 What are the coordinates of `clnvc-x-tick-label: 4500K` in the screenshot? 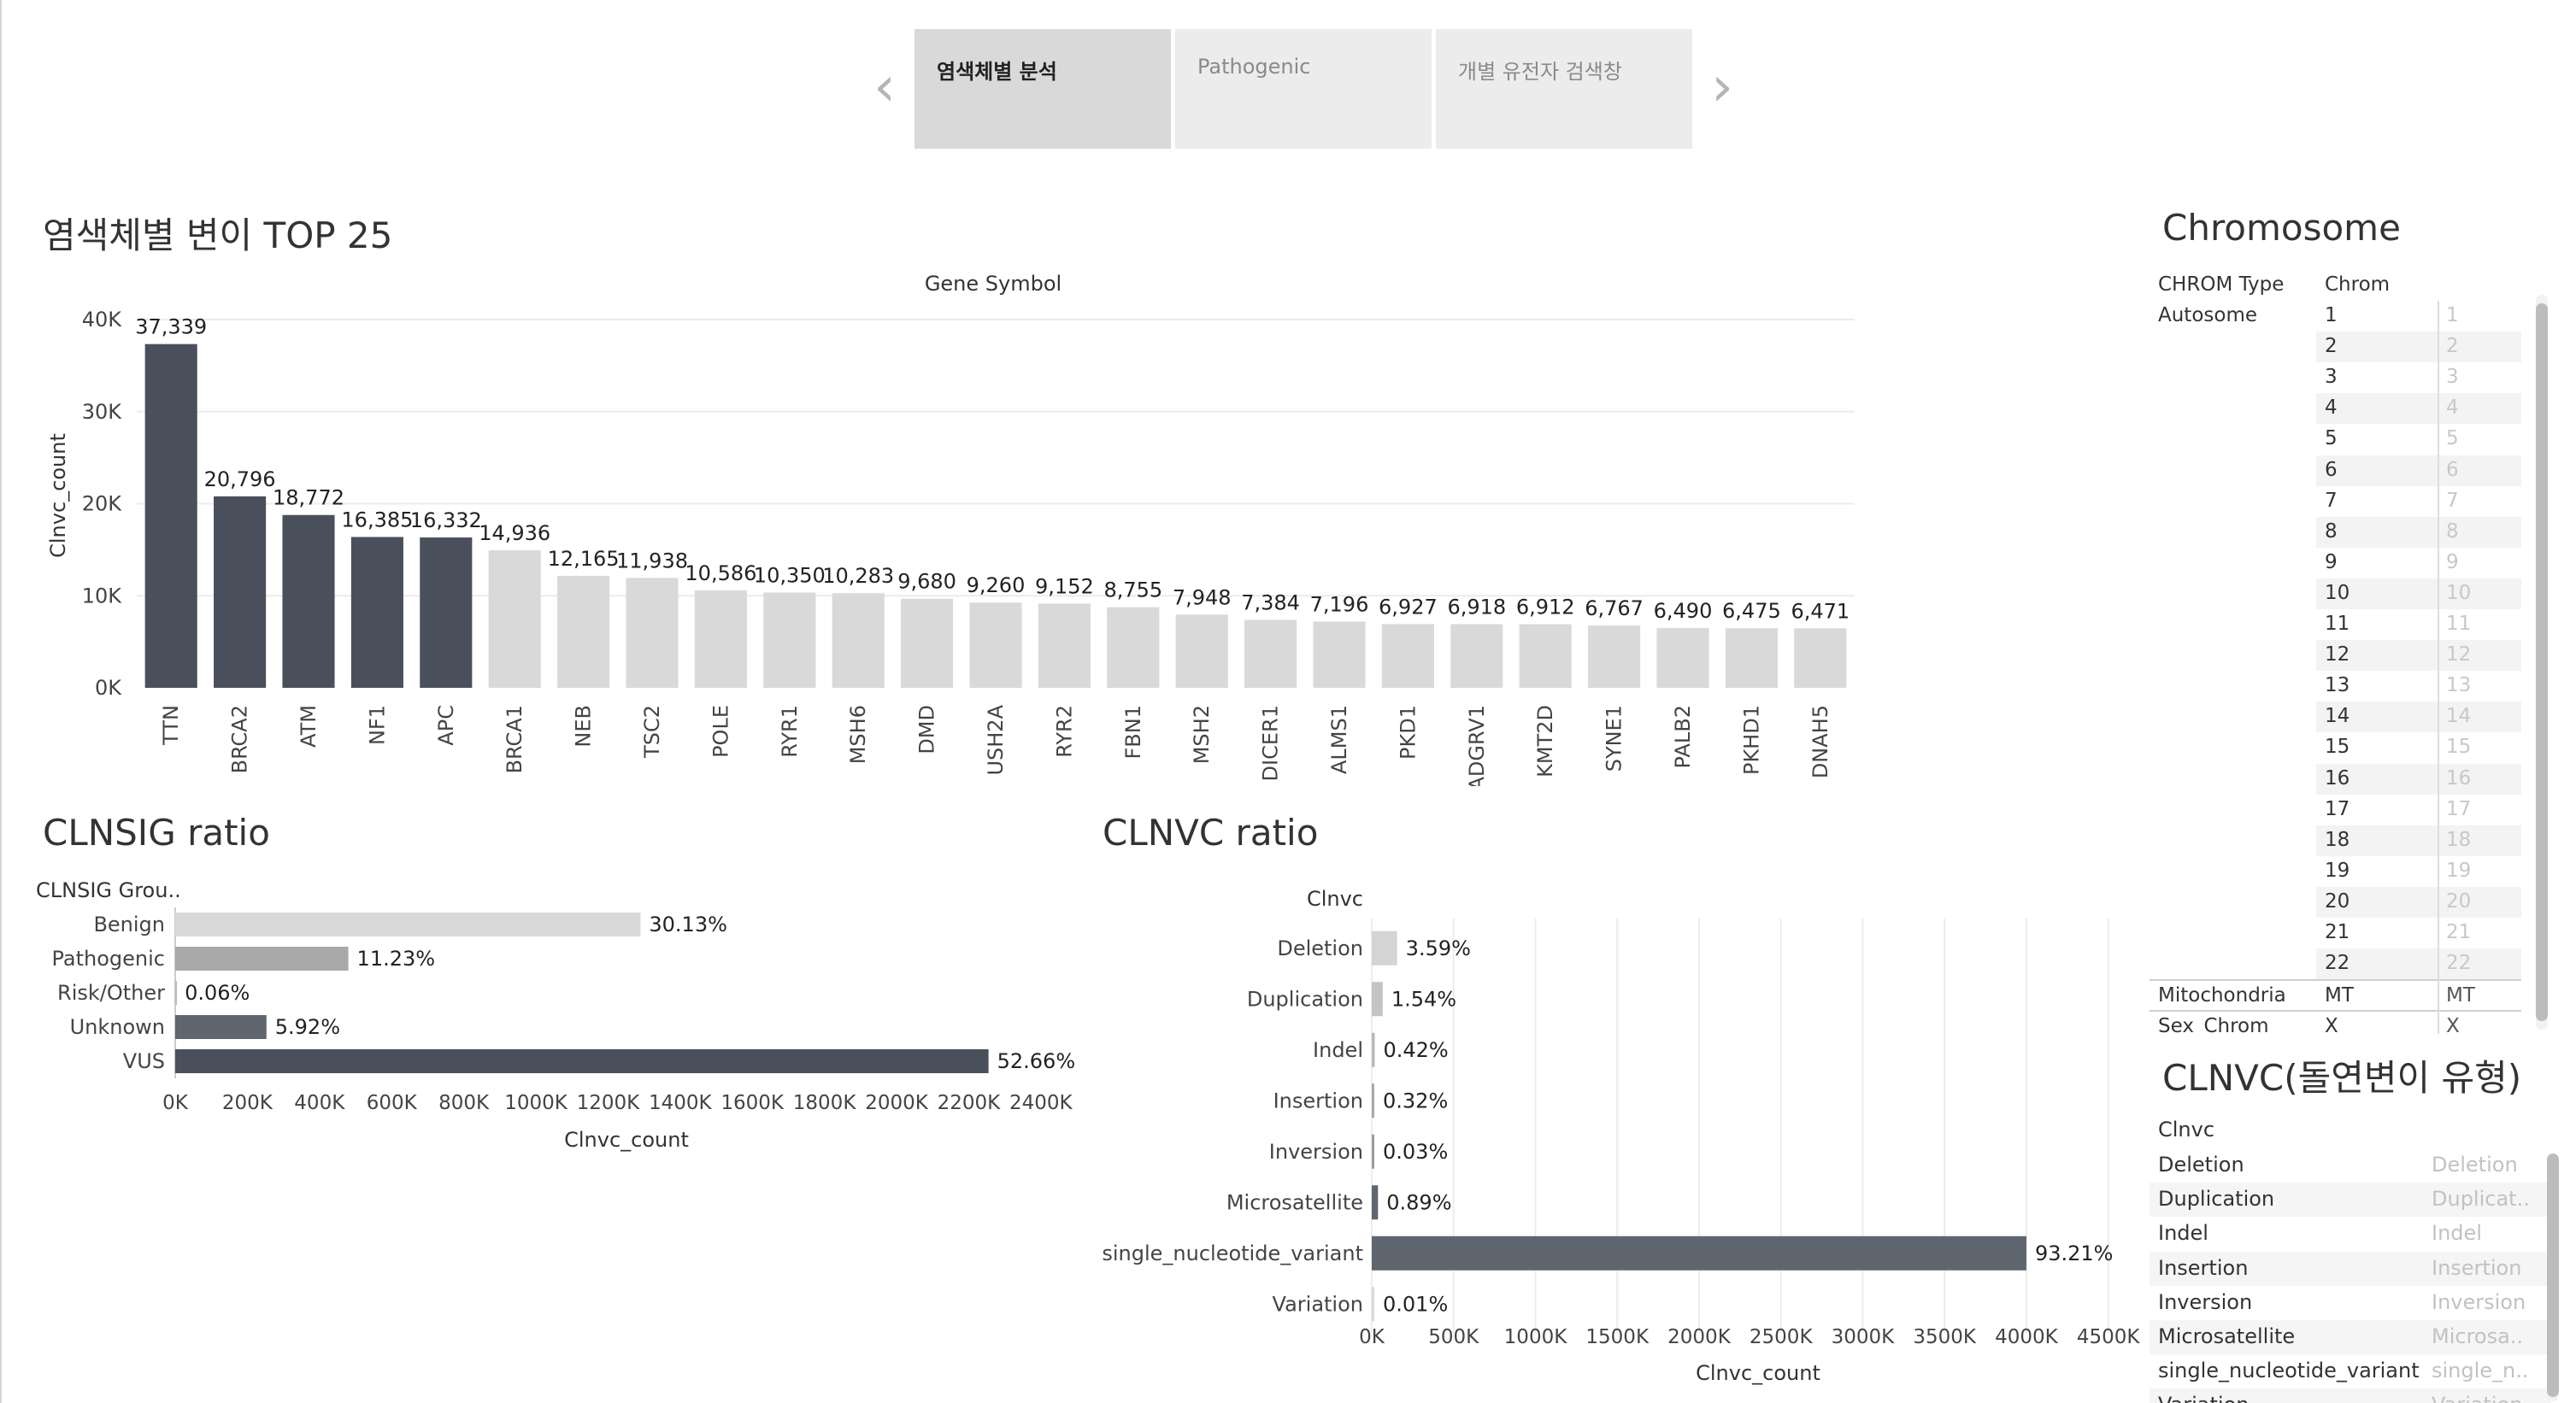 It's located at (2109, 1337).